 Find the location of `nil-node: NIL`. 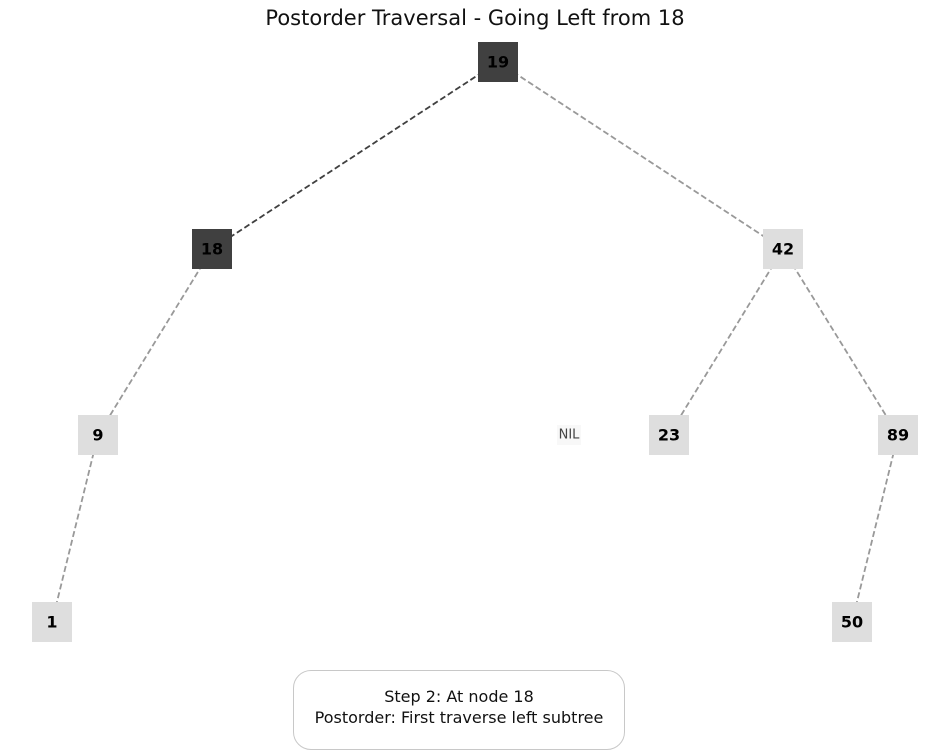

nil-node: NIL is located at coordinates (569, 435).